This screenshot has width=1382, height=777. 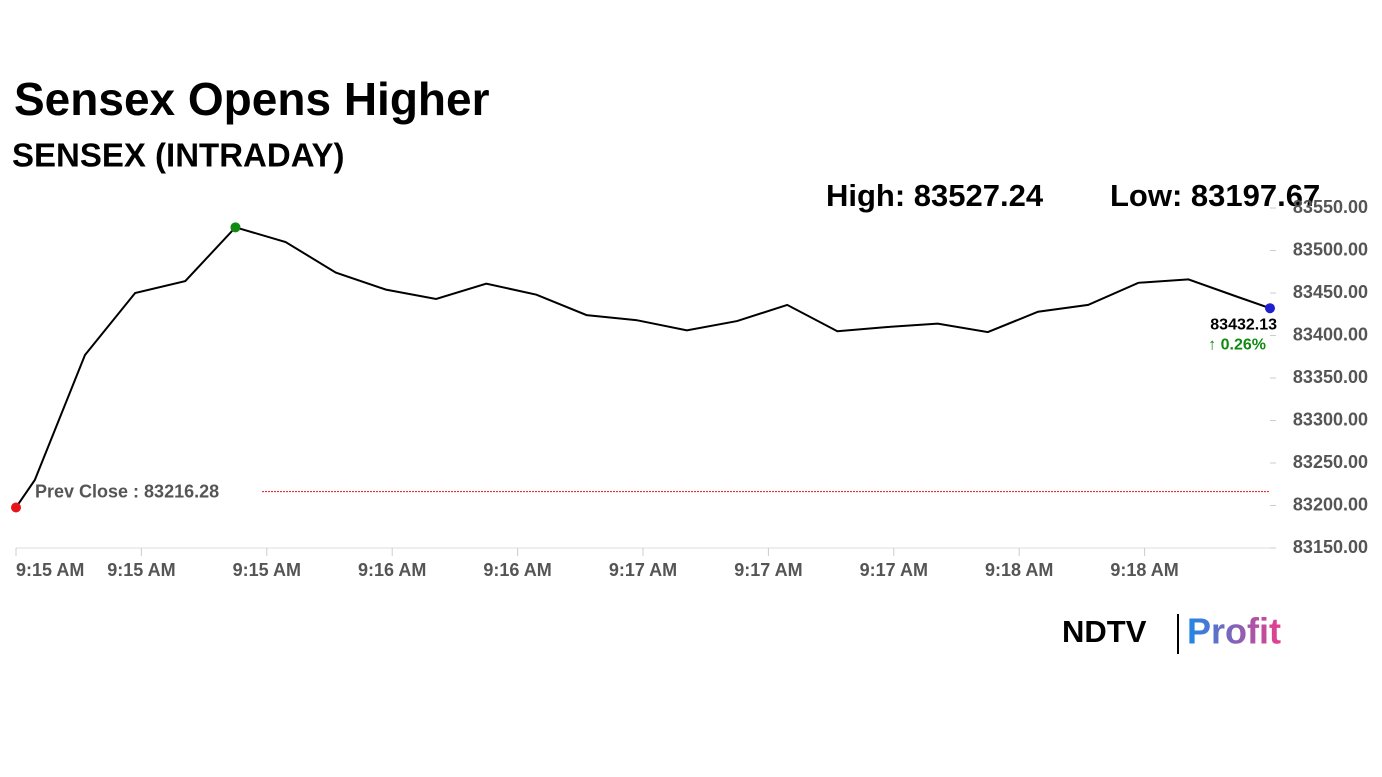 What do you see at coordinates (1234, 631) in the screenshot?
I see `logo-product: Profit` at bounding box center [1234, 631].